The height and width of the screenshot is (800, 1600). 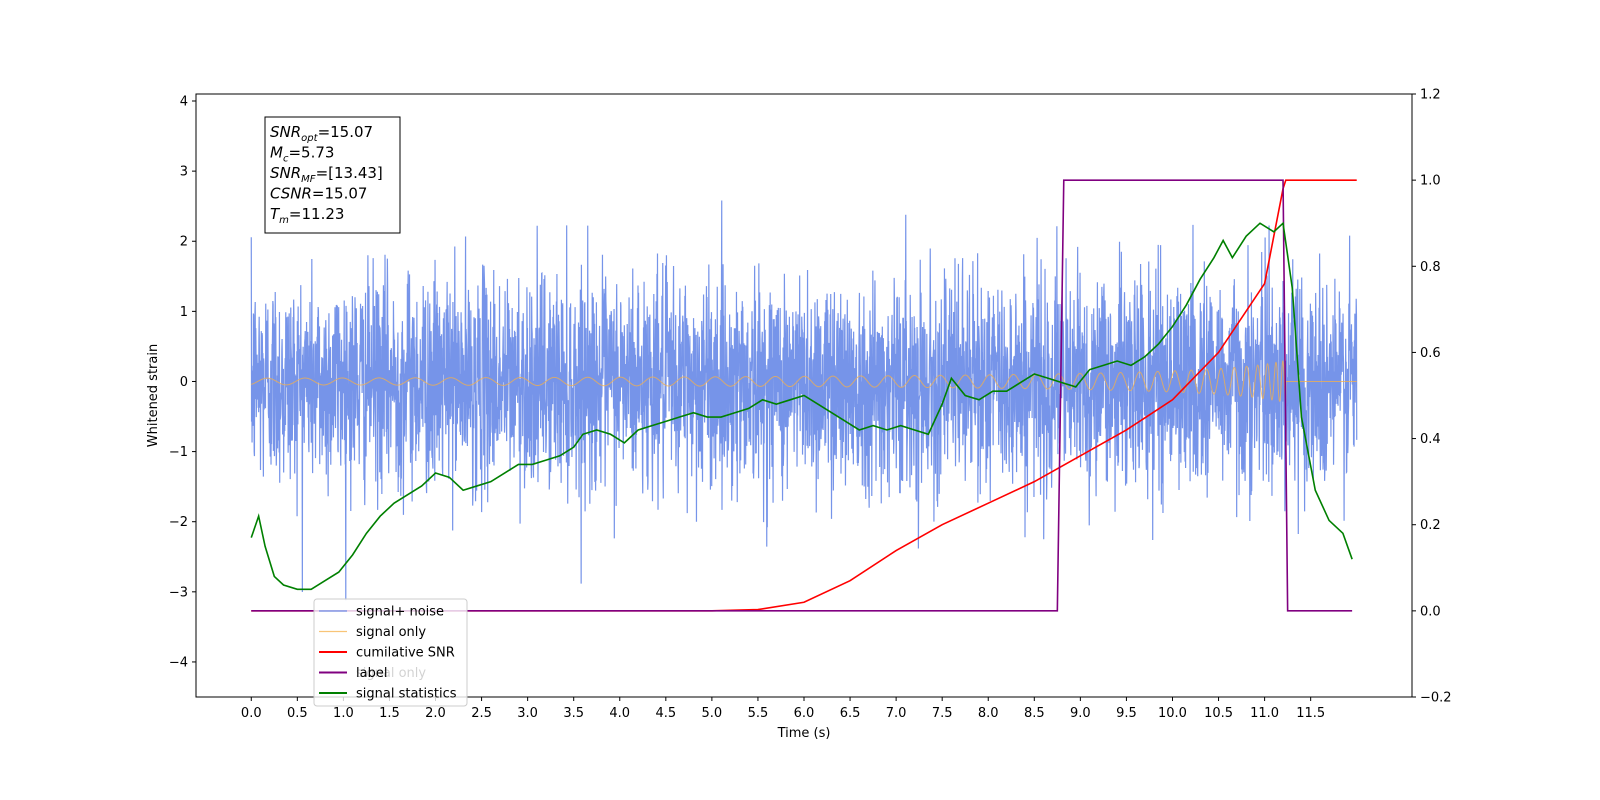 I want to click on y-tick-label: 0, so click(x=184, y=382).